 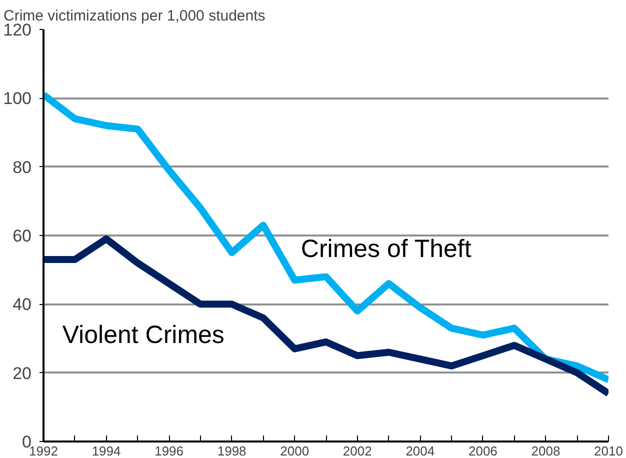 What do you see at coordinates (22, 167) in the screenshot?
I see `y-tick-label: 80` at bounding box center [22, 167].